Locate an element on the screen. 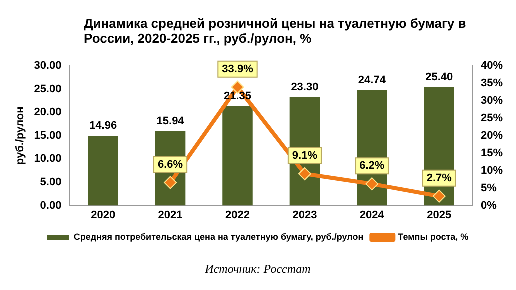  y-tick-label: 10.00 is located at coordinates (48, 159).